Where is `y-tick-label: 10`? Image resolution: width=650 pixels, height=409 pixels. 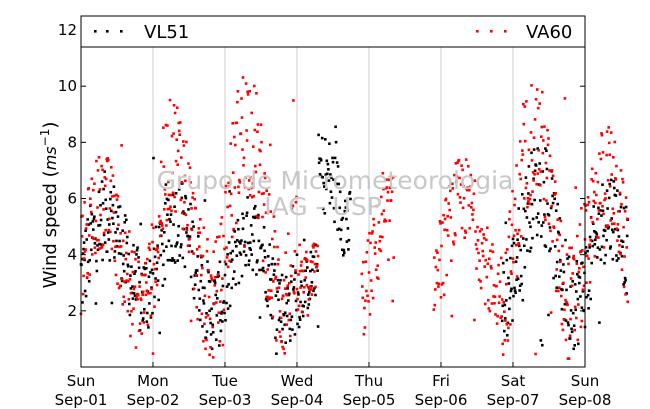 y-tick-label: 10 is located at coordinates (67, 86).